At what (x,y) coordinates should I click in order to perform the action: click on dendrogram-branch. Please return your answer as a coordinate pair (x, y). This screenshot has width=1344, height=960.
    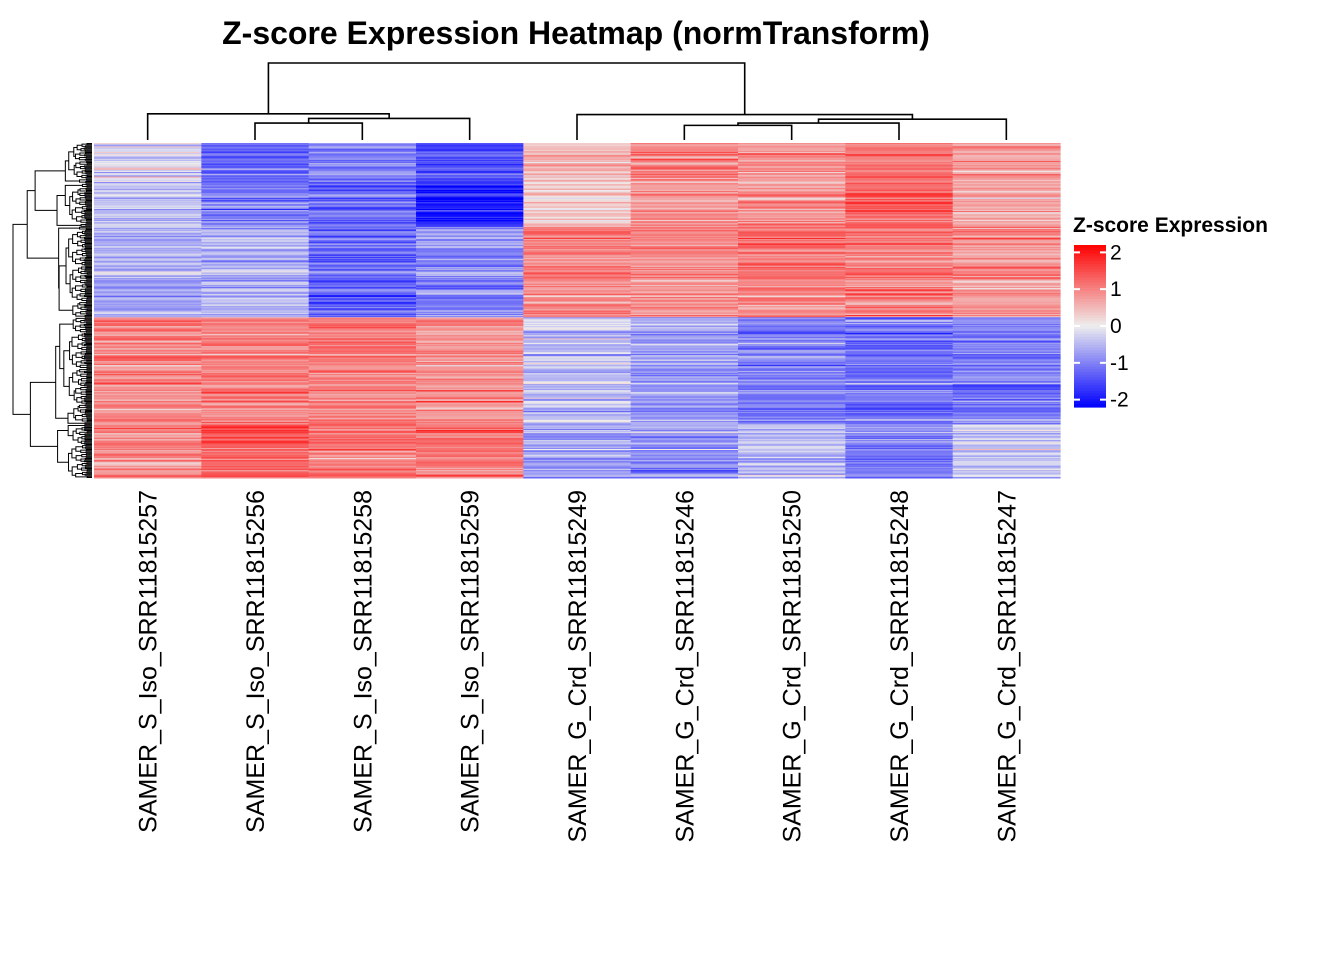
    Looking at the image, I should click on (309, 131).